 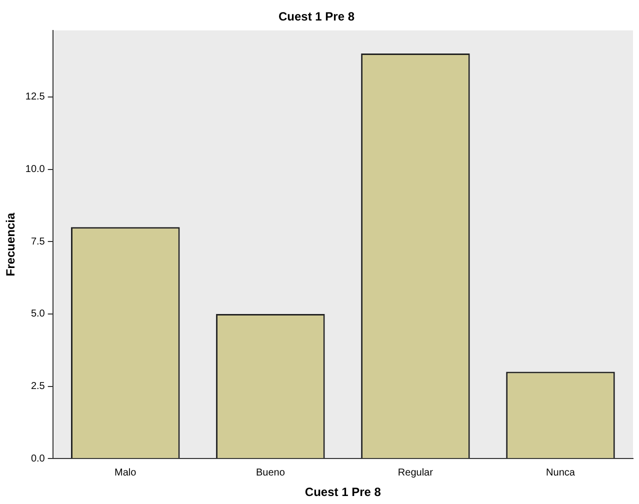 I want to click on x-tick-label: Regular, so click(x=416, y=472).